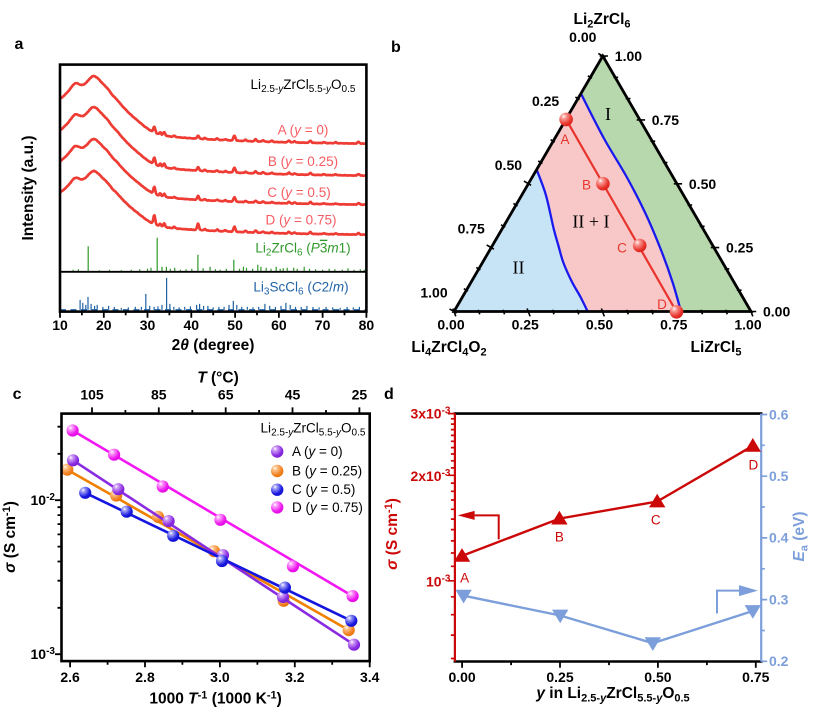  I want to click on svg-text: 3x10-3, so click(430, 413).